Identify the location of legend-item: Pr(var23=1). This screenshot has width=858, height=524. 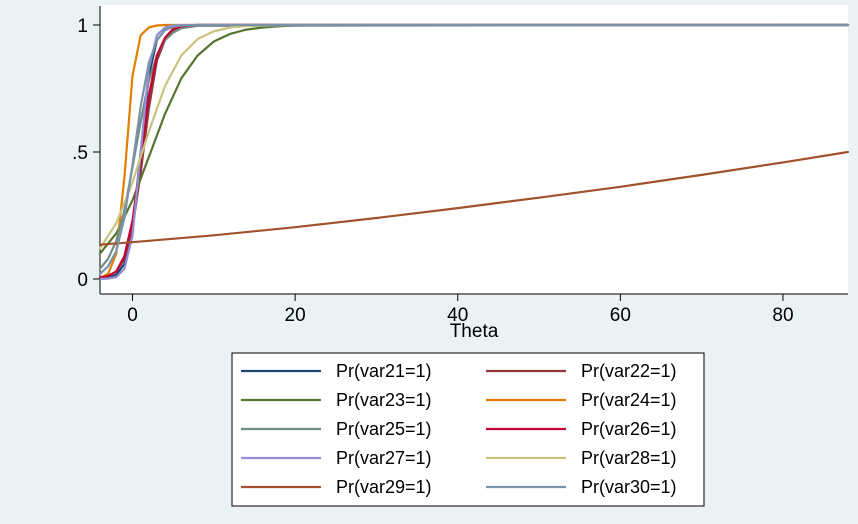
(336, 400).